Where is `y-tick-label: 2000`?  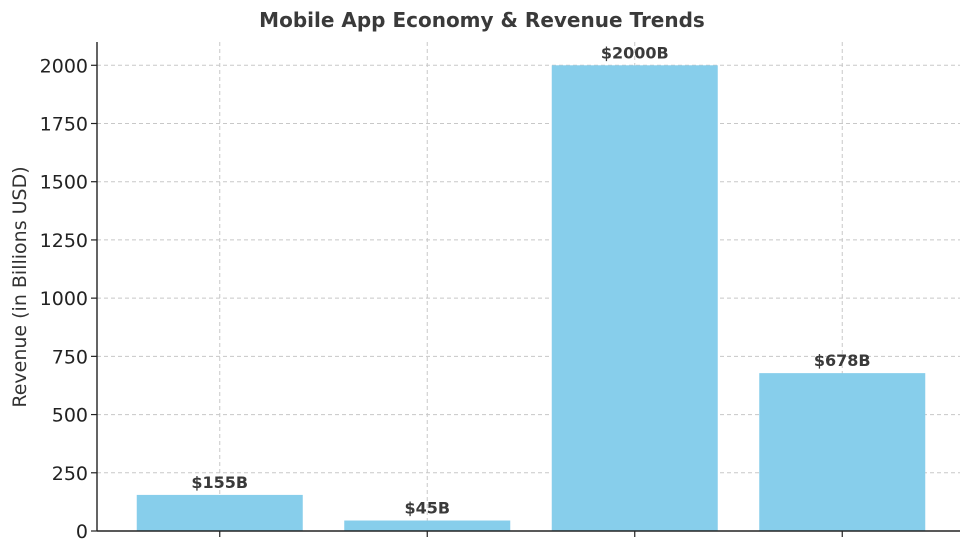 y-tick-label: 2000 is located at coordinates (64, 66).